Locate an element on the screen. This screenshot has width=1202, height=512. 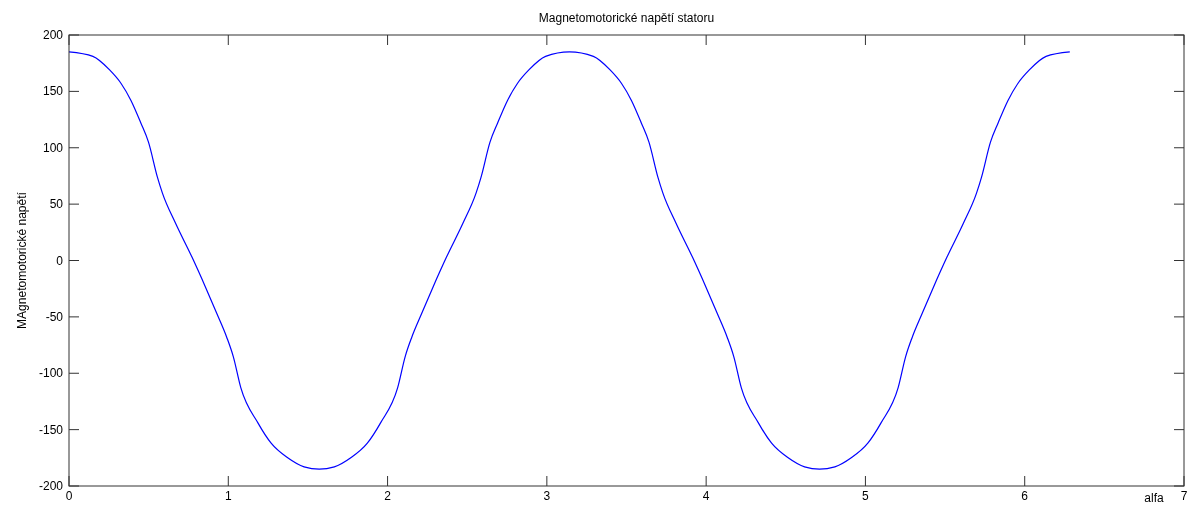
y-tick-label: 0 is located at coordinates (60, 260).